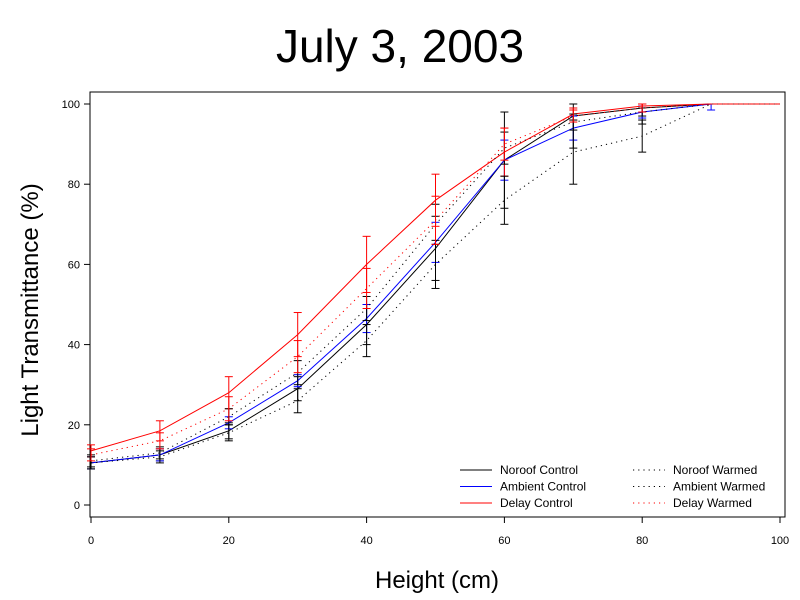 The height and width of the screenshot is (600, 800). What do you see at coordinates (71, 105) in the screenshot?
I see `y-tick-label: 100` at bounding box center [71, 105].